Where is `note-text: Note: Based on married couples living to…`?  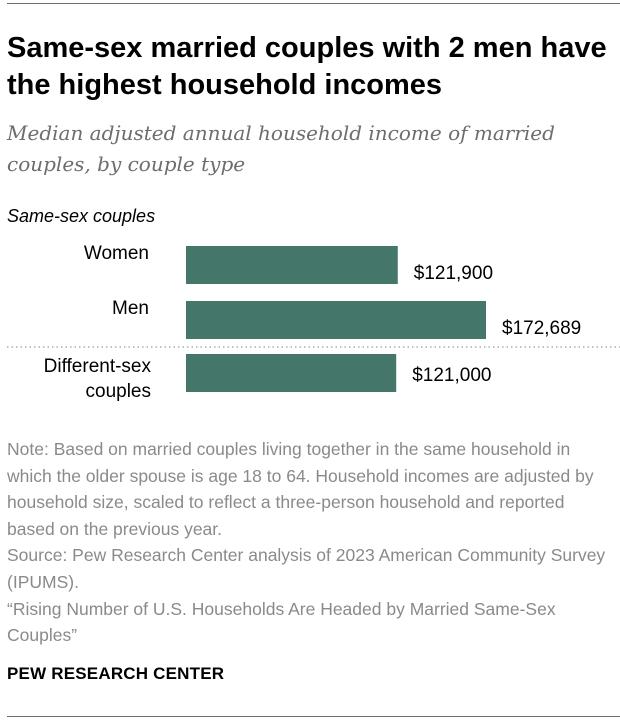 note-text: Note: Based on married couples living to… is located at coordinates (300, 489).